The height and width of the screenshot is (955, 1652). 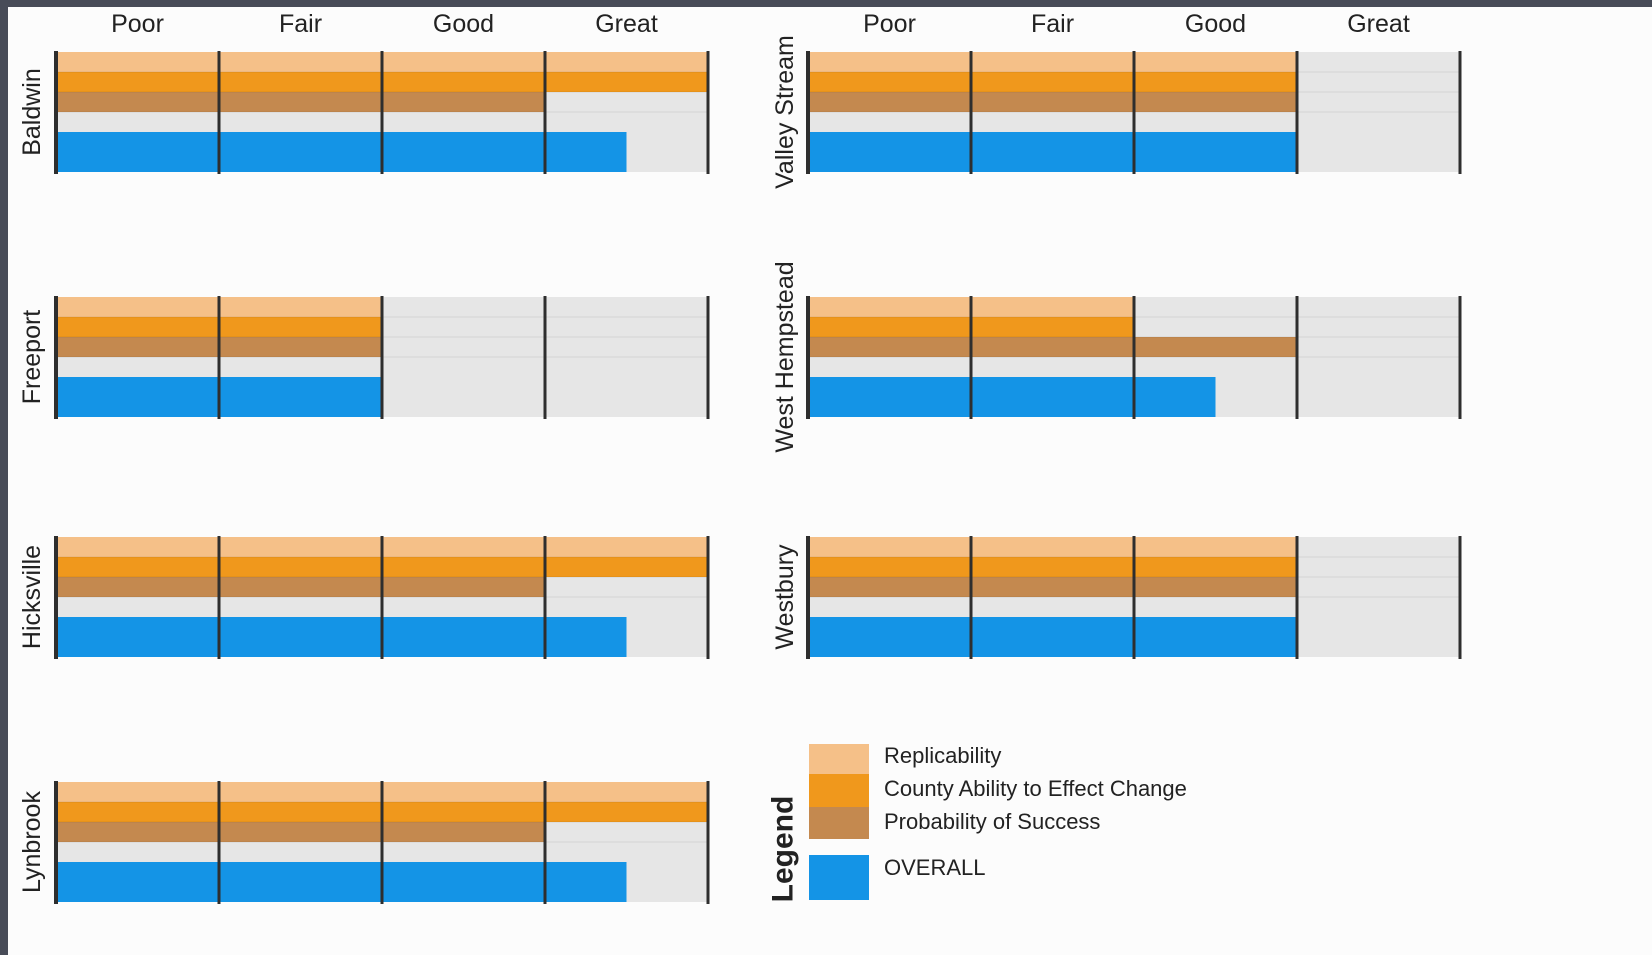 I want to click on panel-lynbrook: Lynbrook, so click(x=364, y=842).